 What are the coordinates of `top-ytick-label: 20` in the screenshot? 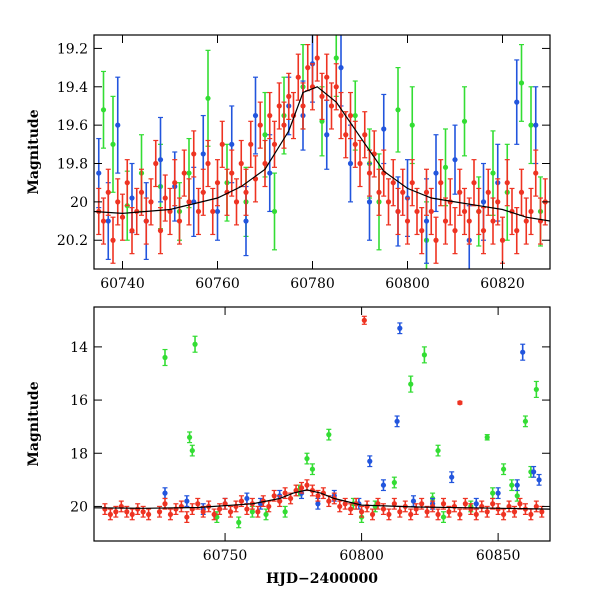 It's located at (79, 203).